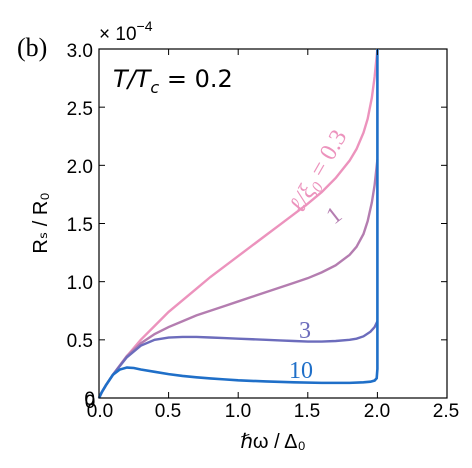 This screenshot has height=468, width=472. What do you see at coordinates (327, 156) in the screenshot?
I see `series-label-l-xi-value: = 0.3` at bounding box center [327, 156].